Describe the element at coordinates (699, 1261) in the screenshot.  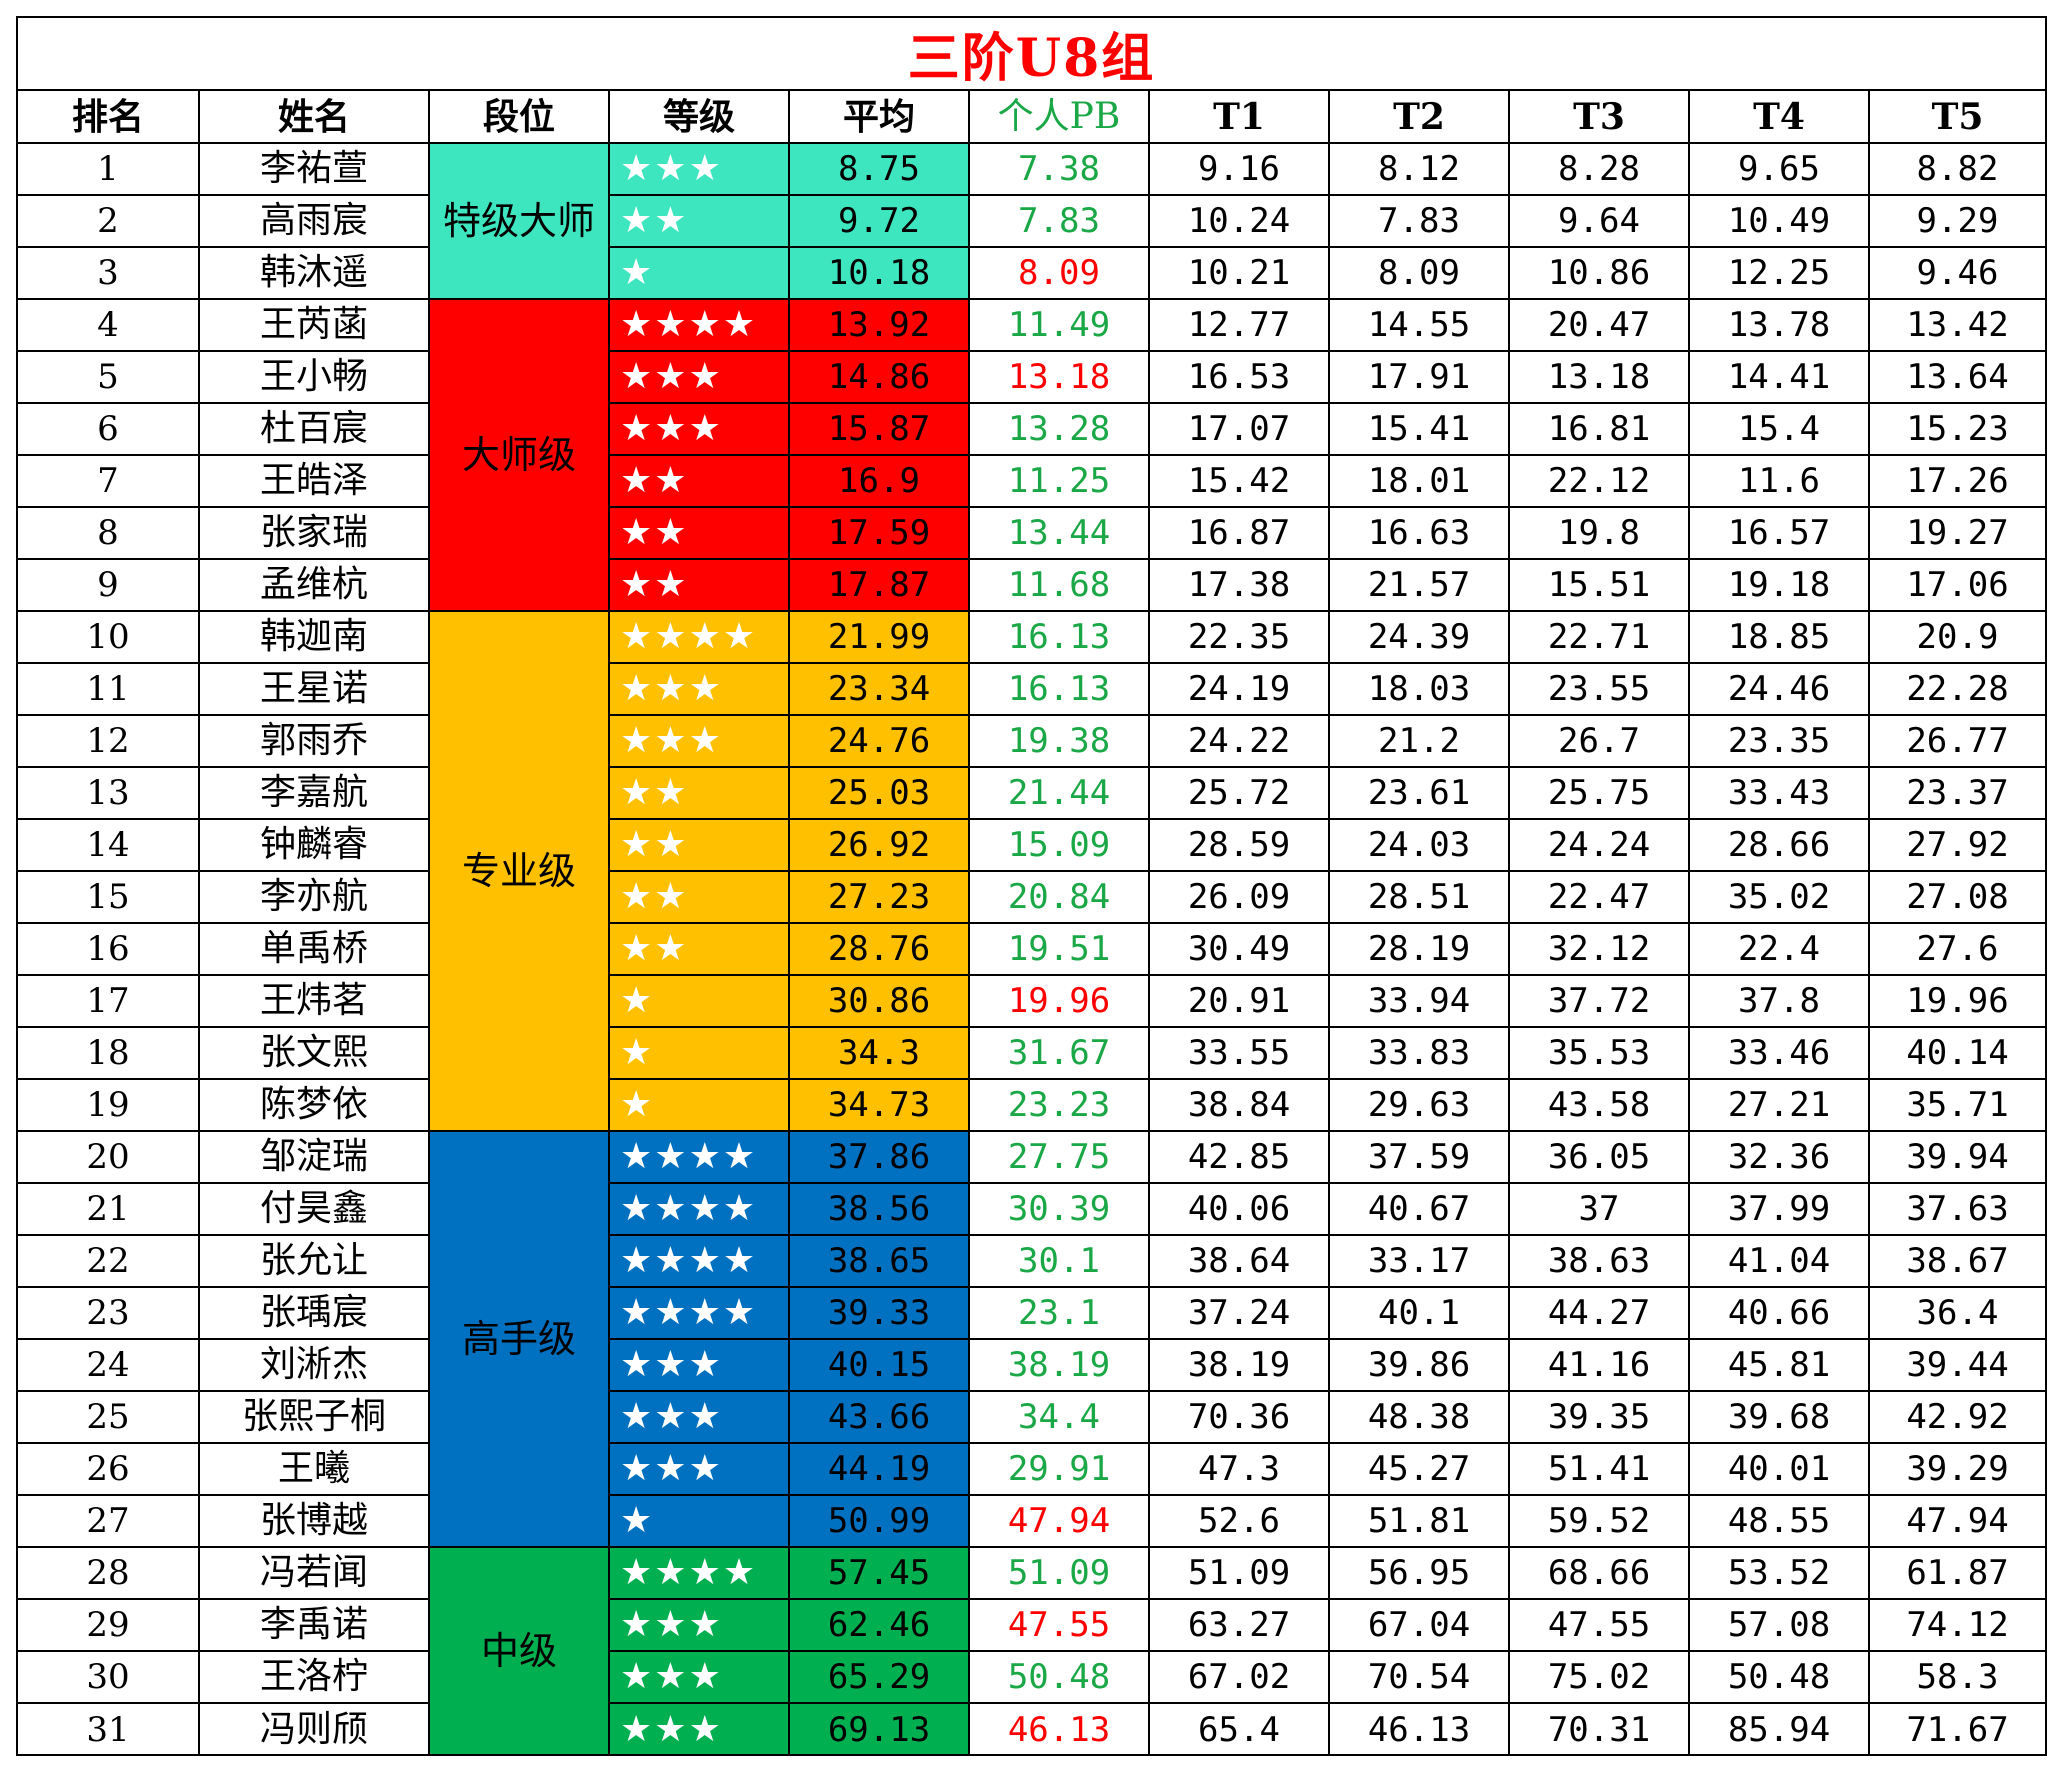
I see `star-rating: ★★★★` at that location.